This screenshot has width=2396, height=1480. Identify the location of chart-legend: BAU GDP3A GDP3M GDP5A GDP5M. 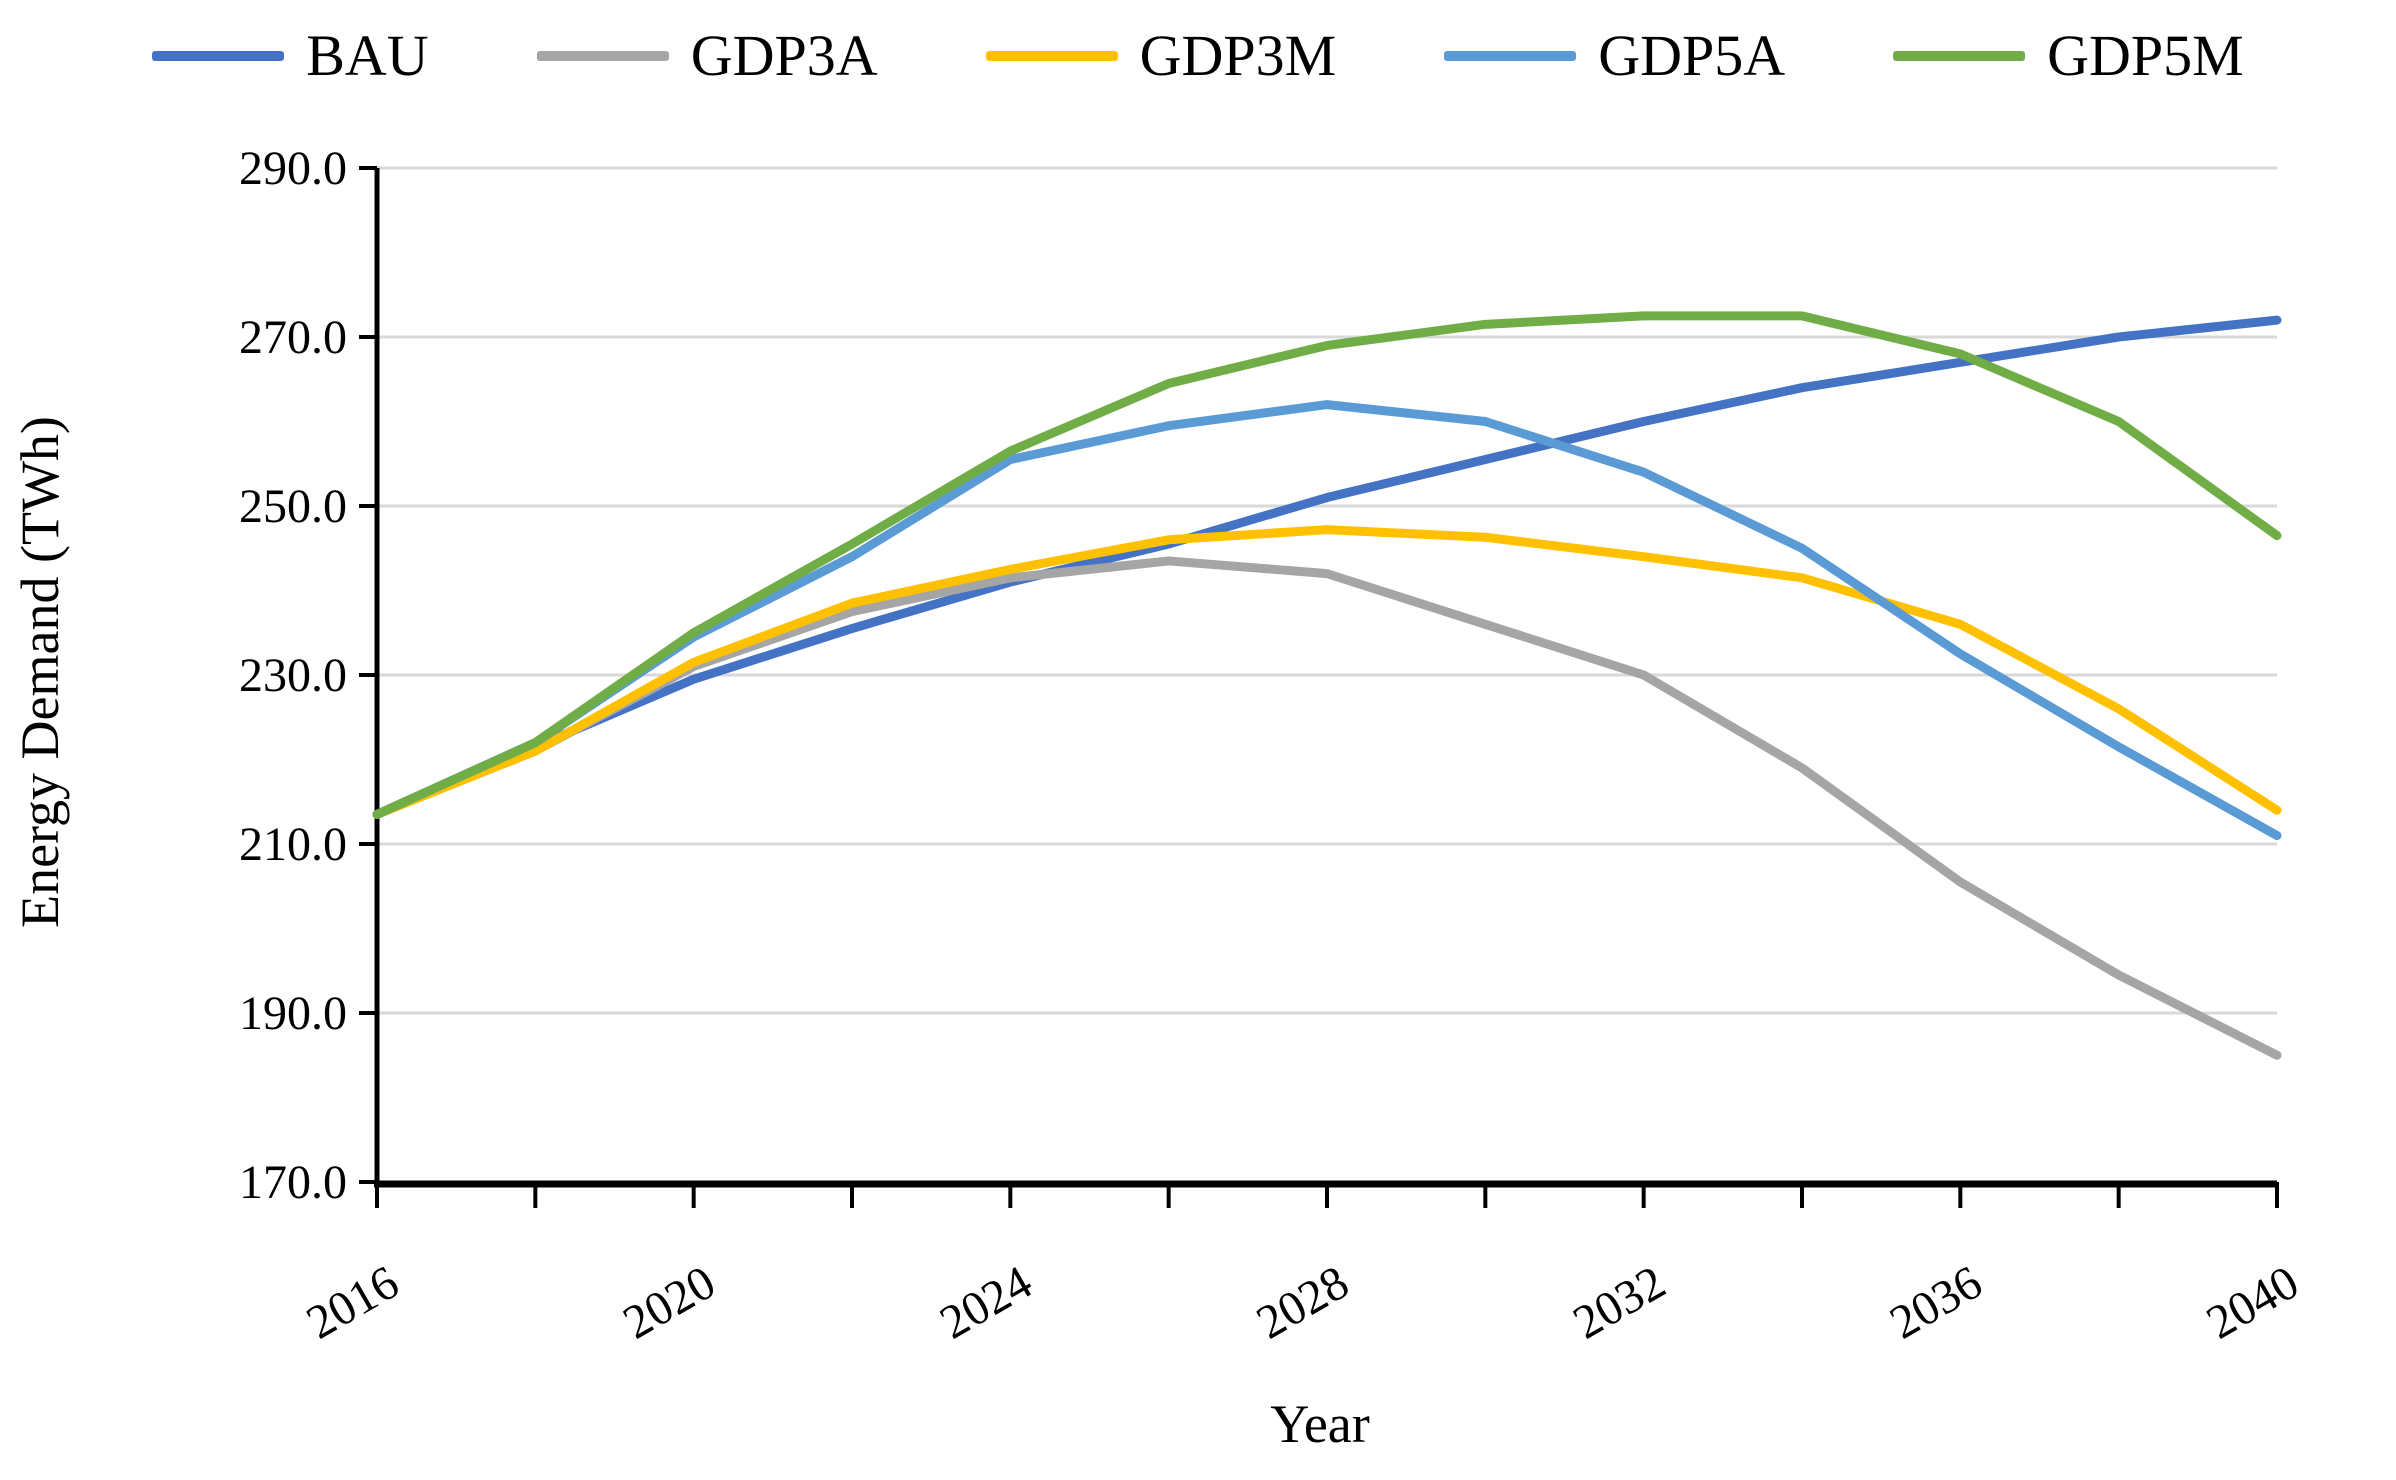
(1198, 55).